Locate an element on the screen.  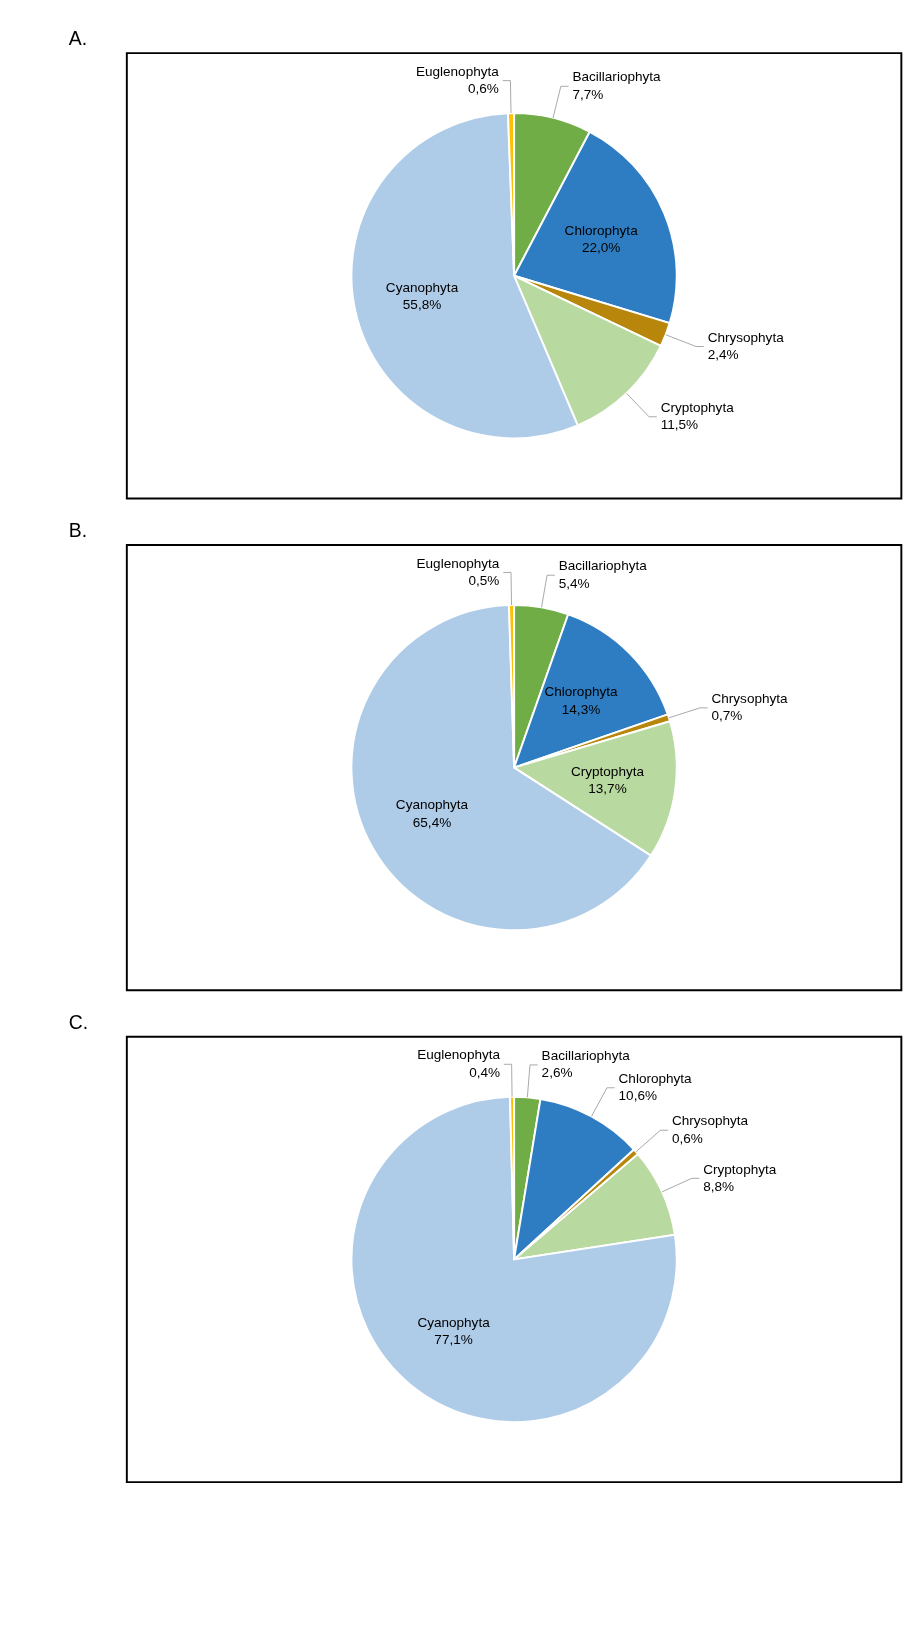
text: B. is located at coordinates (78, 530).